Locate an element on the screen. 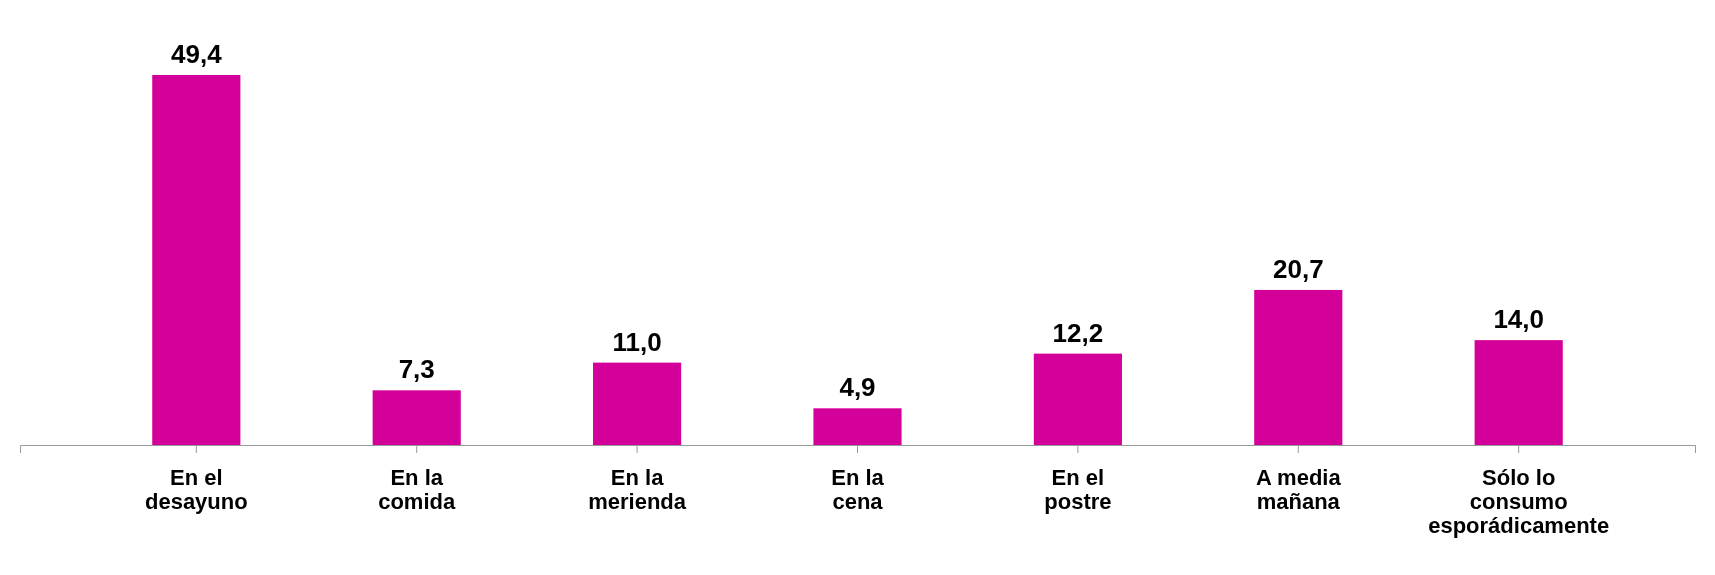  data-label: 4,9 is located at coordinates (857, 387).